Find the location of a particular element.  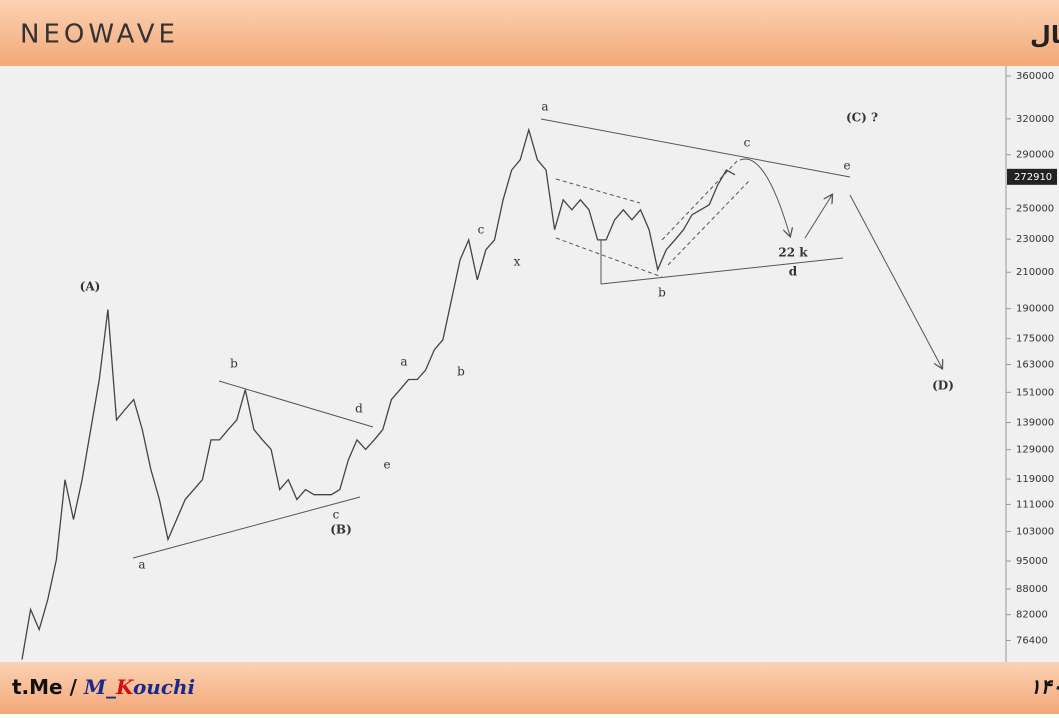

price-tag is located at coordinates (1032, 176).